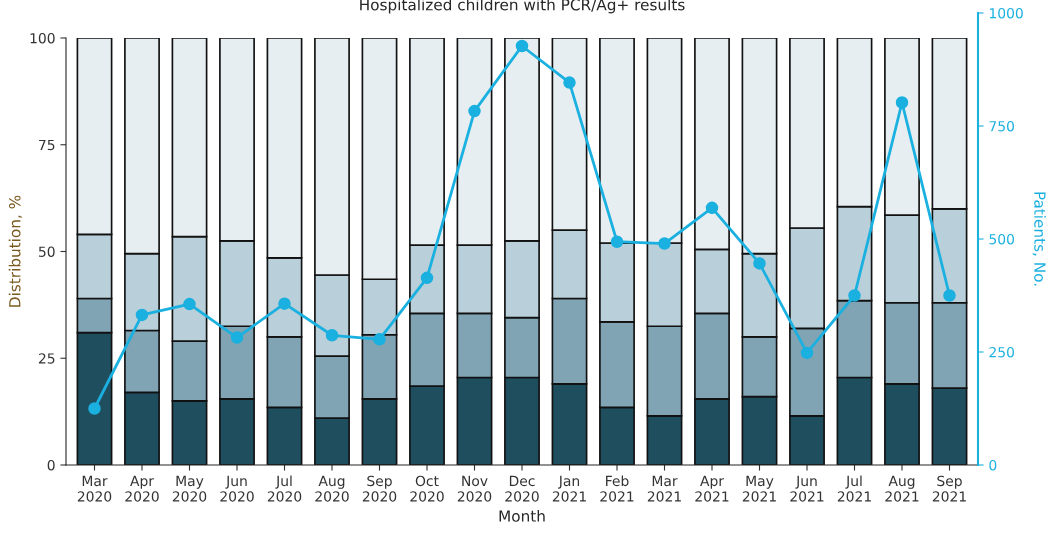  Describe the element at coordinates (854, 488) in the screenshot. I see `x-tick-label: Jul 2021` at that location.